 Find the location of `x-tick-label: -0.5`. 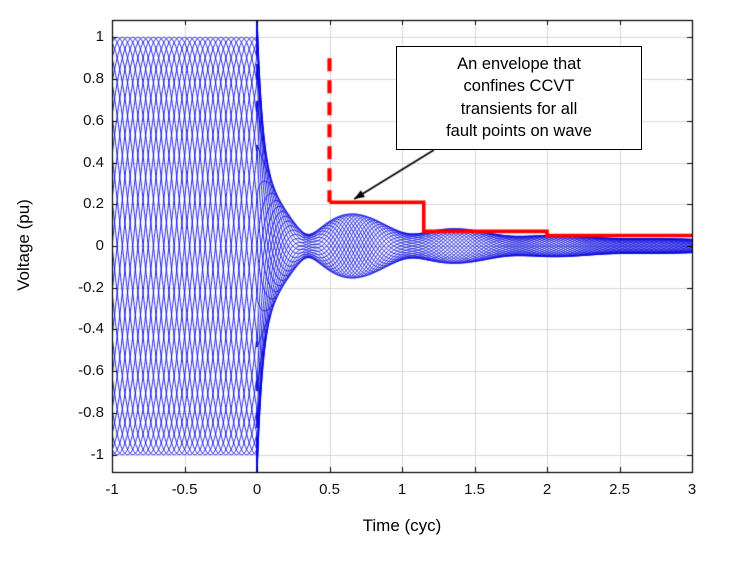

x-tick-label: -0.5 is located at coordinates (184, 489).